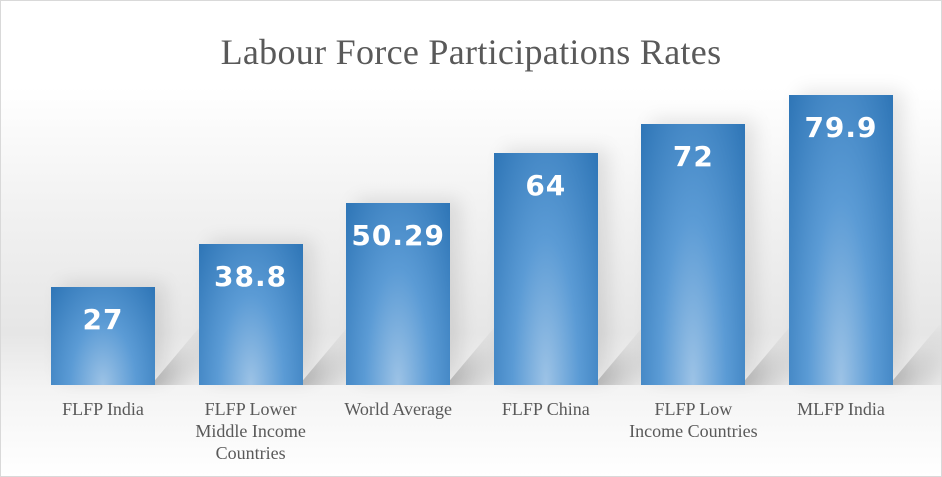  I want to click on data-label: 79.9, so click(841, 128).